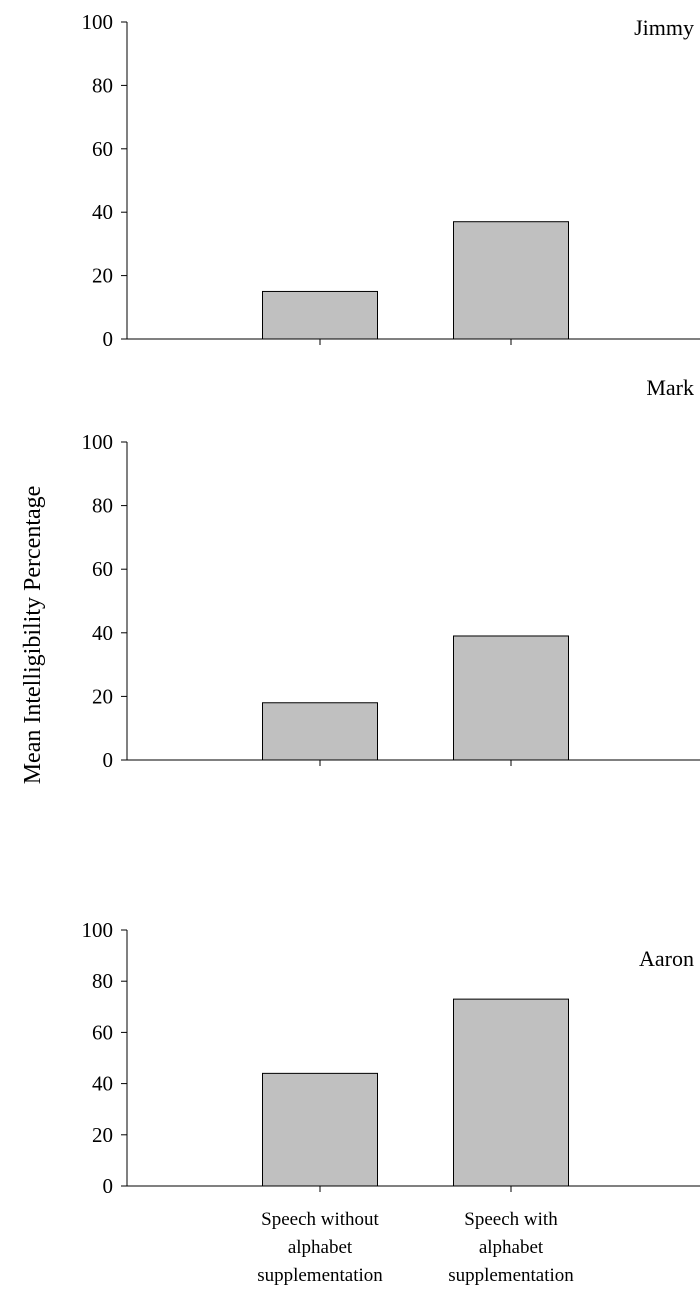  Describe the element at coordinates (666, 958) in the screenshot. I see `panel-title: Aaron` at that location.